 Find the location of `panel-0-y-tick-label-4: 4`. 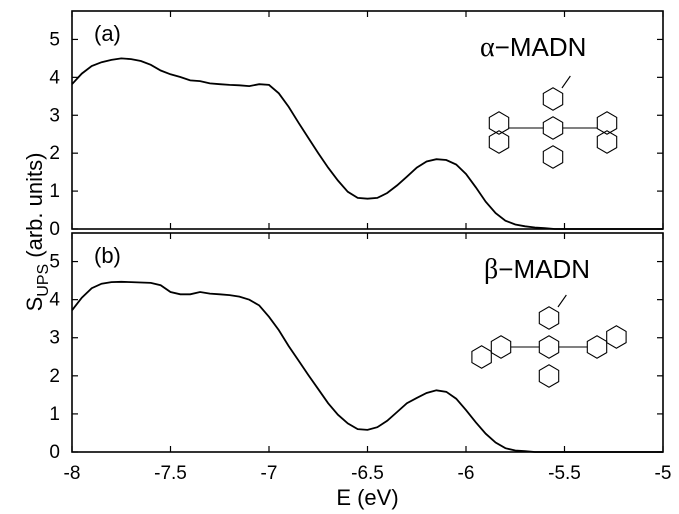

panel-0-y-tick-label-4: 4 is located at coordinates (54, 77).